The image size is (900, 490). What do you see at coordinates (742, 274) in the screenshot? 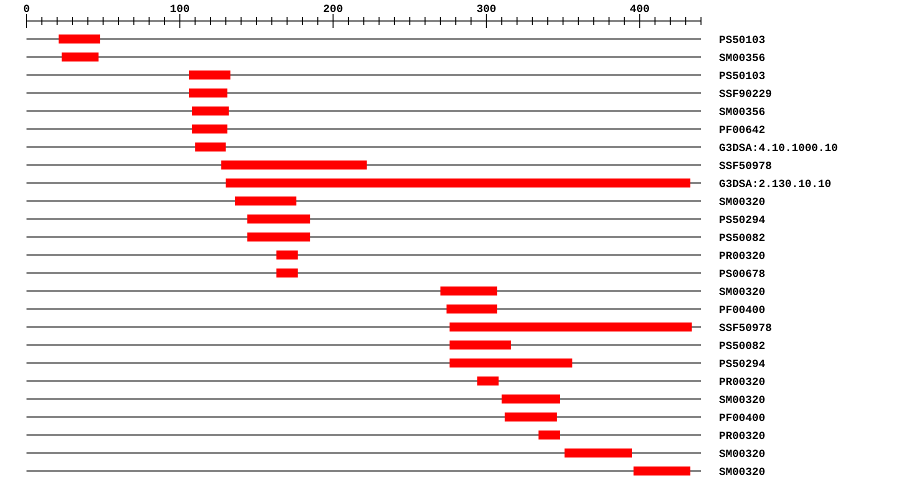
I see `y-tick-label: PS00678` at bounding box center [742, 274].